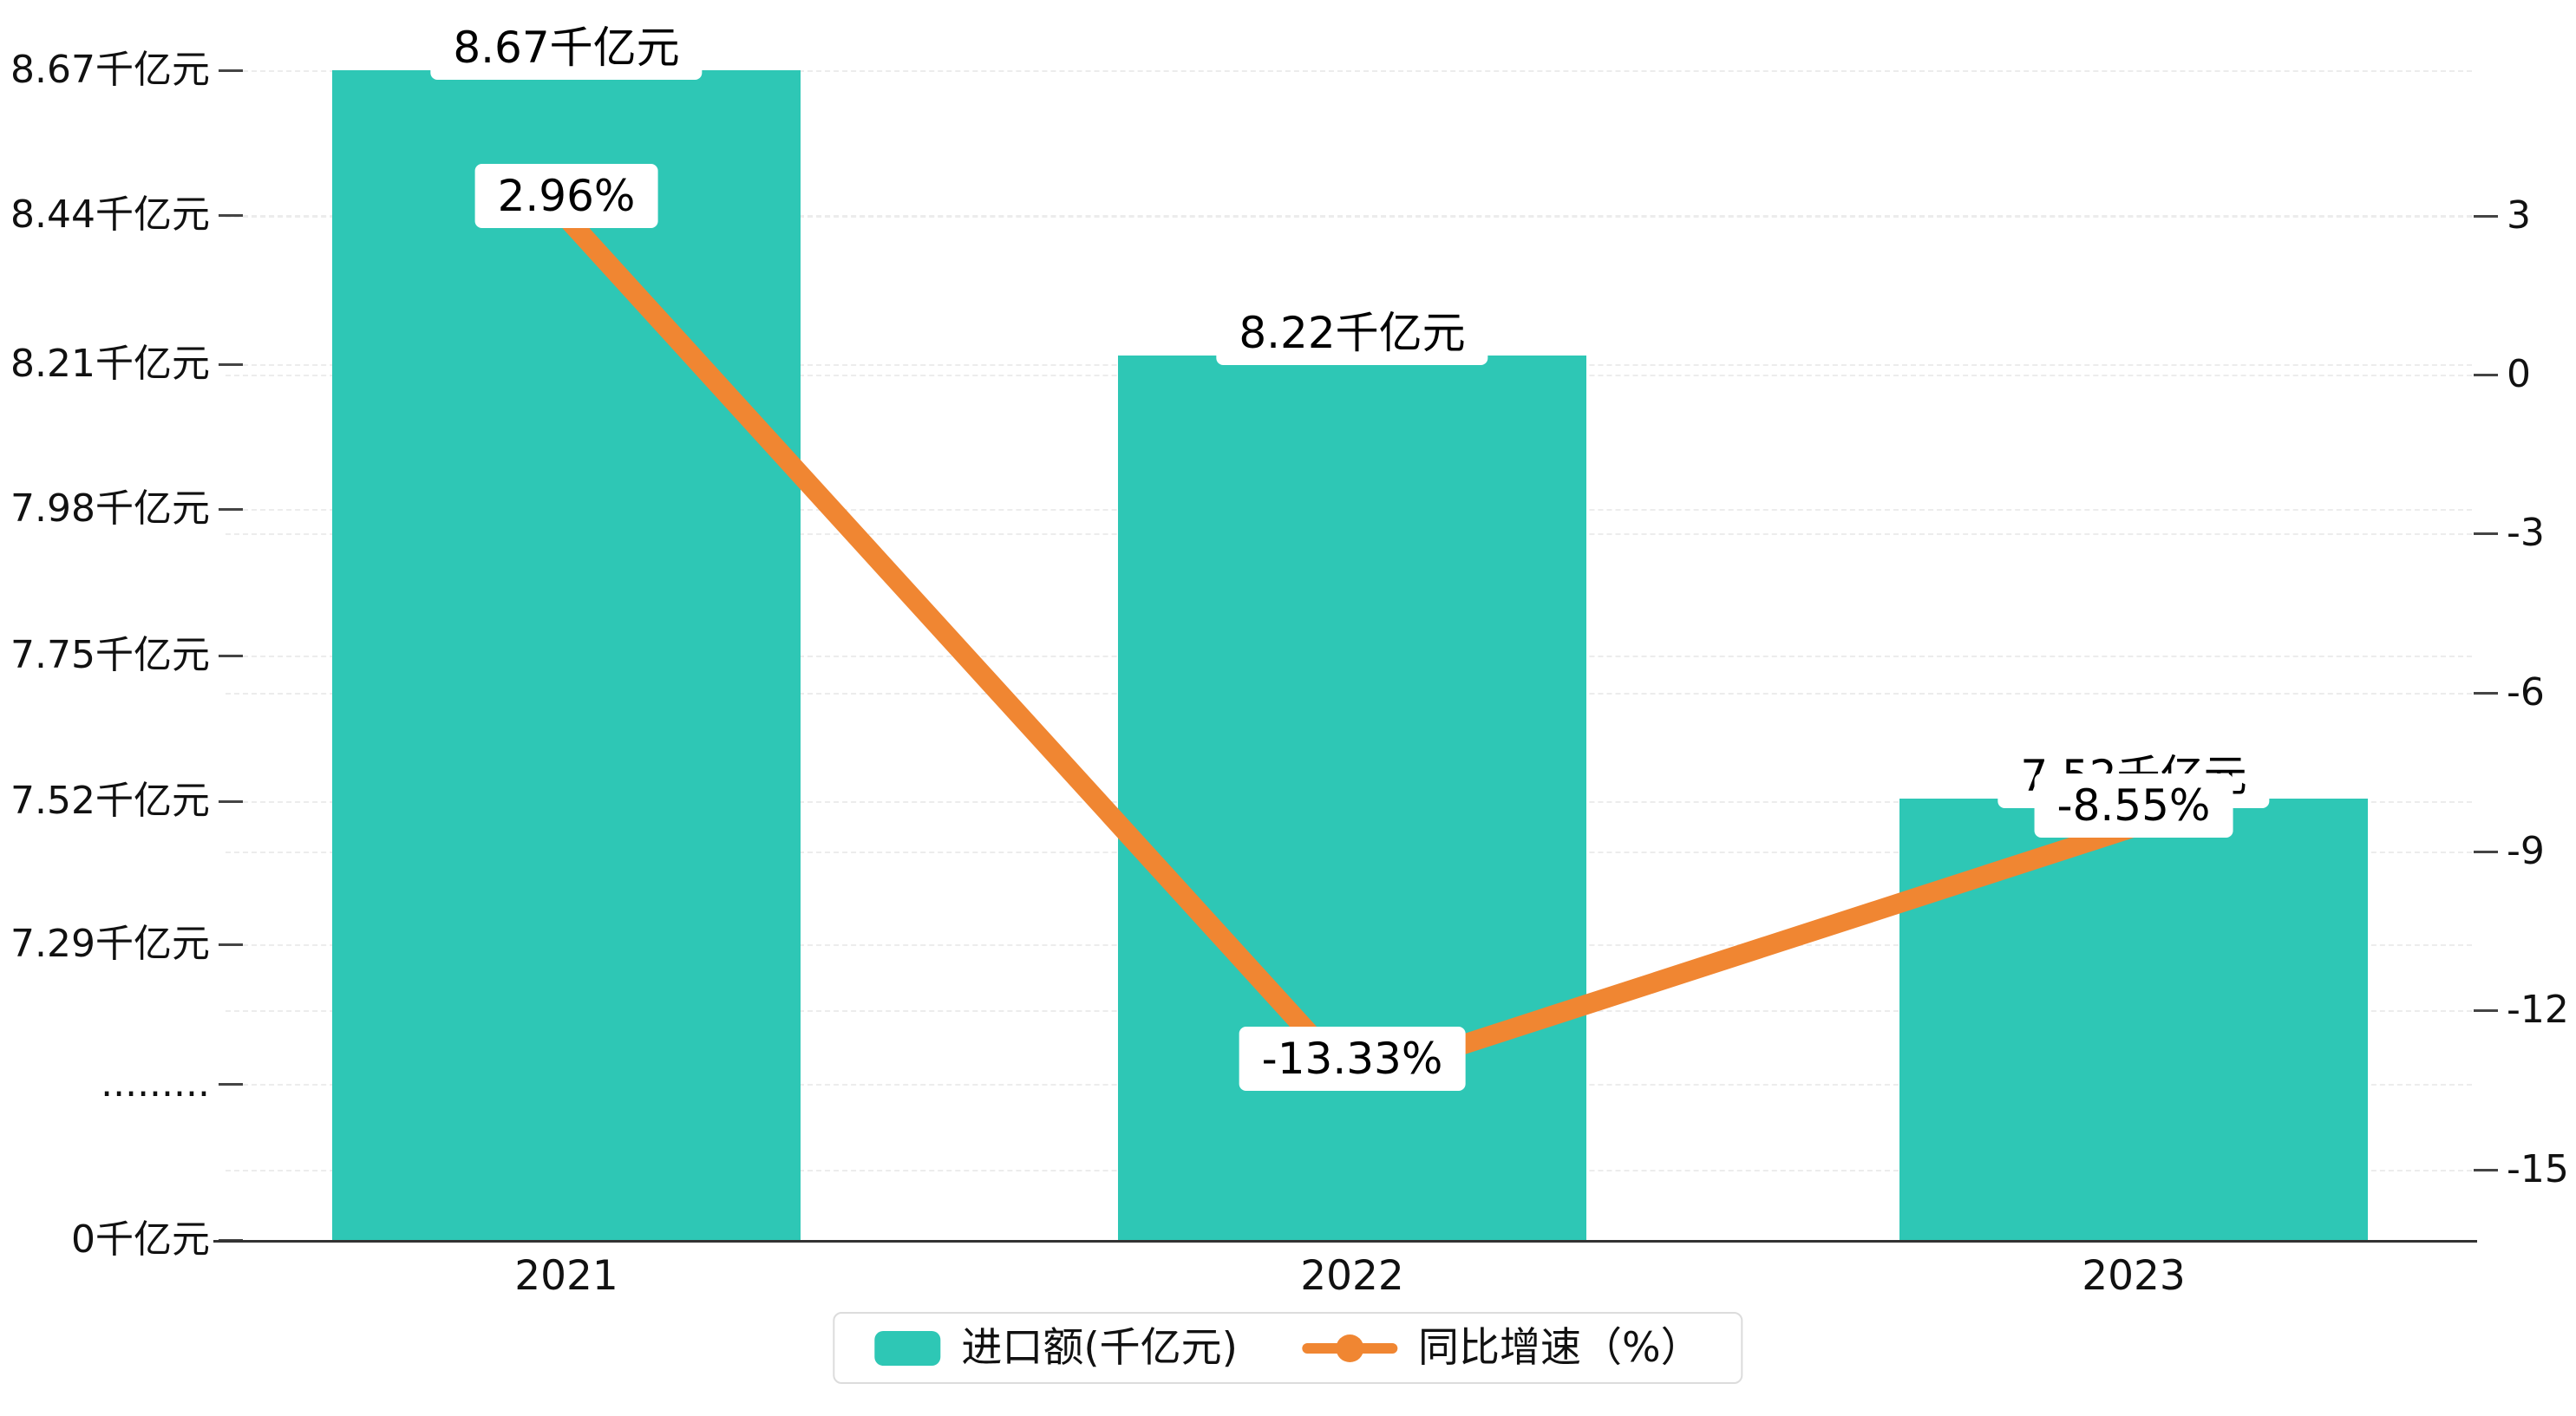 The height and width of the screenshot is (1416, 2576). Describe the element at coordinates (2538, 1010) in the screenshot. I see `right-axis-label: -12` at that location.